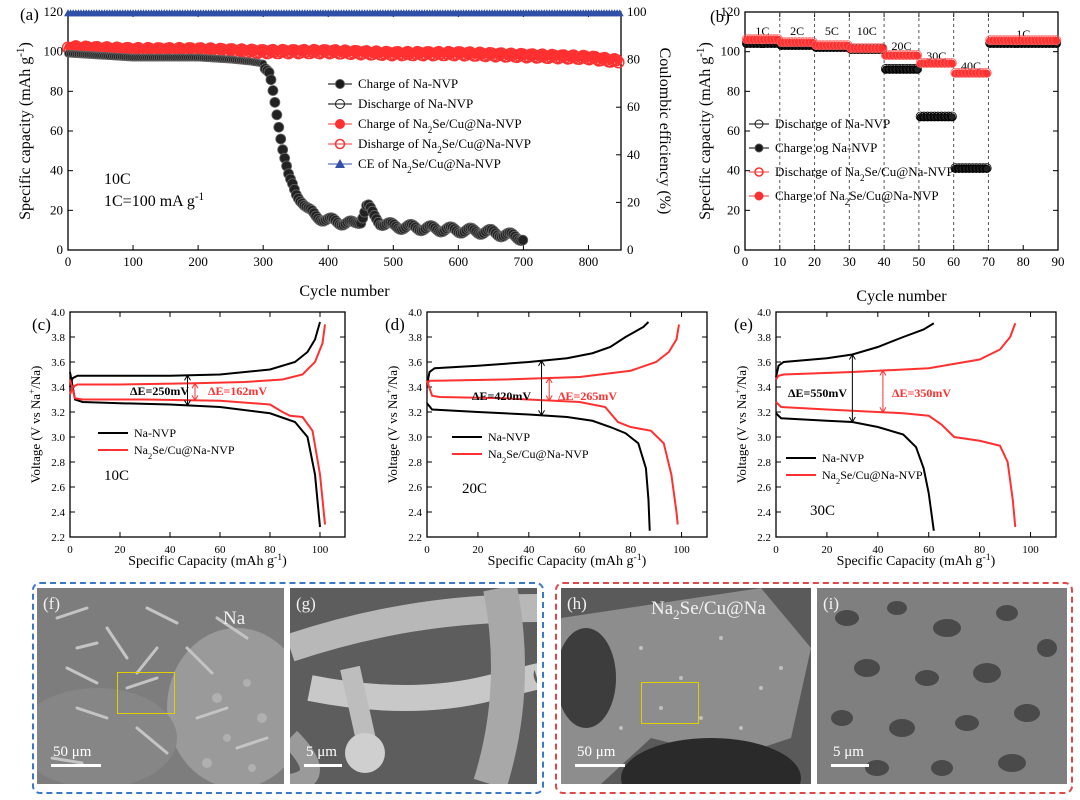  I want to click on chart-d-ytick-label: 2.2, so click(415, 538).